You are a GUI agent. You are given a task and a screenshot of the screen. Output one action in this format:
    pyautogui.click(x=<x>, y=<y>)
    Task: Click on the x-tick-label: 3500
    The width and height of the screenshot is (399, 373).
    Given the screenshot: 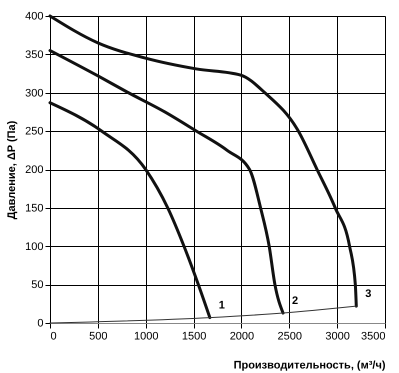 What is the action you would take?
    pyautogui.click(x=373, y=336)
    